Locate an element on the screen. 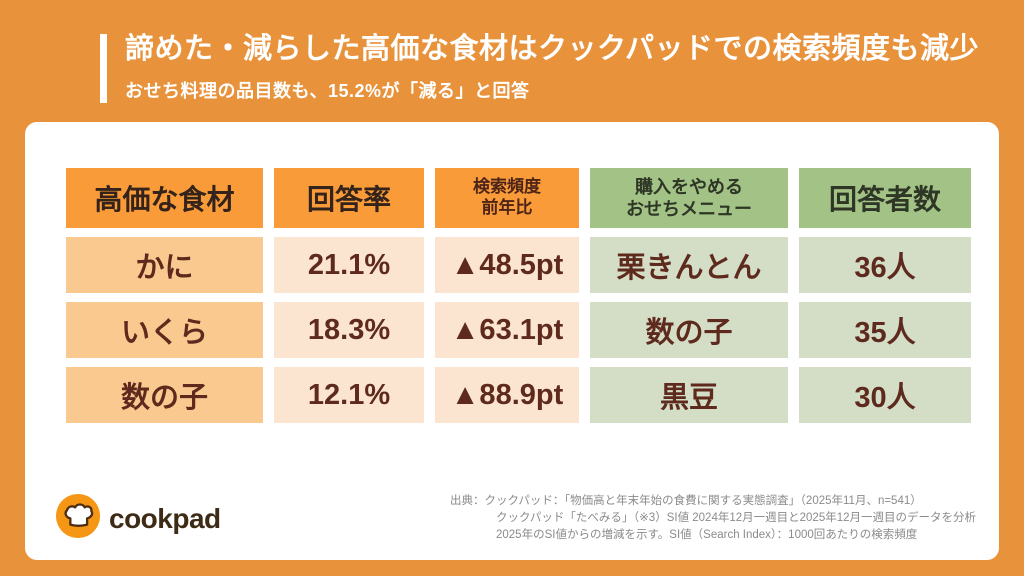 The width and height of the screenshot is (1024, 576). cell-respondents: 35人 is located at coordinates (885, 330).